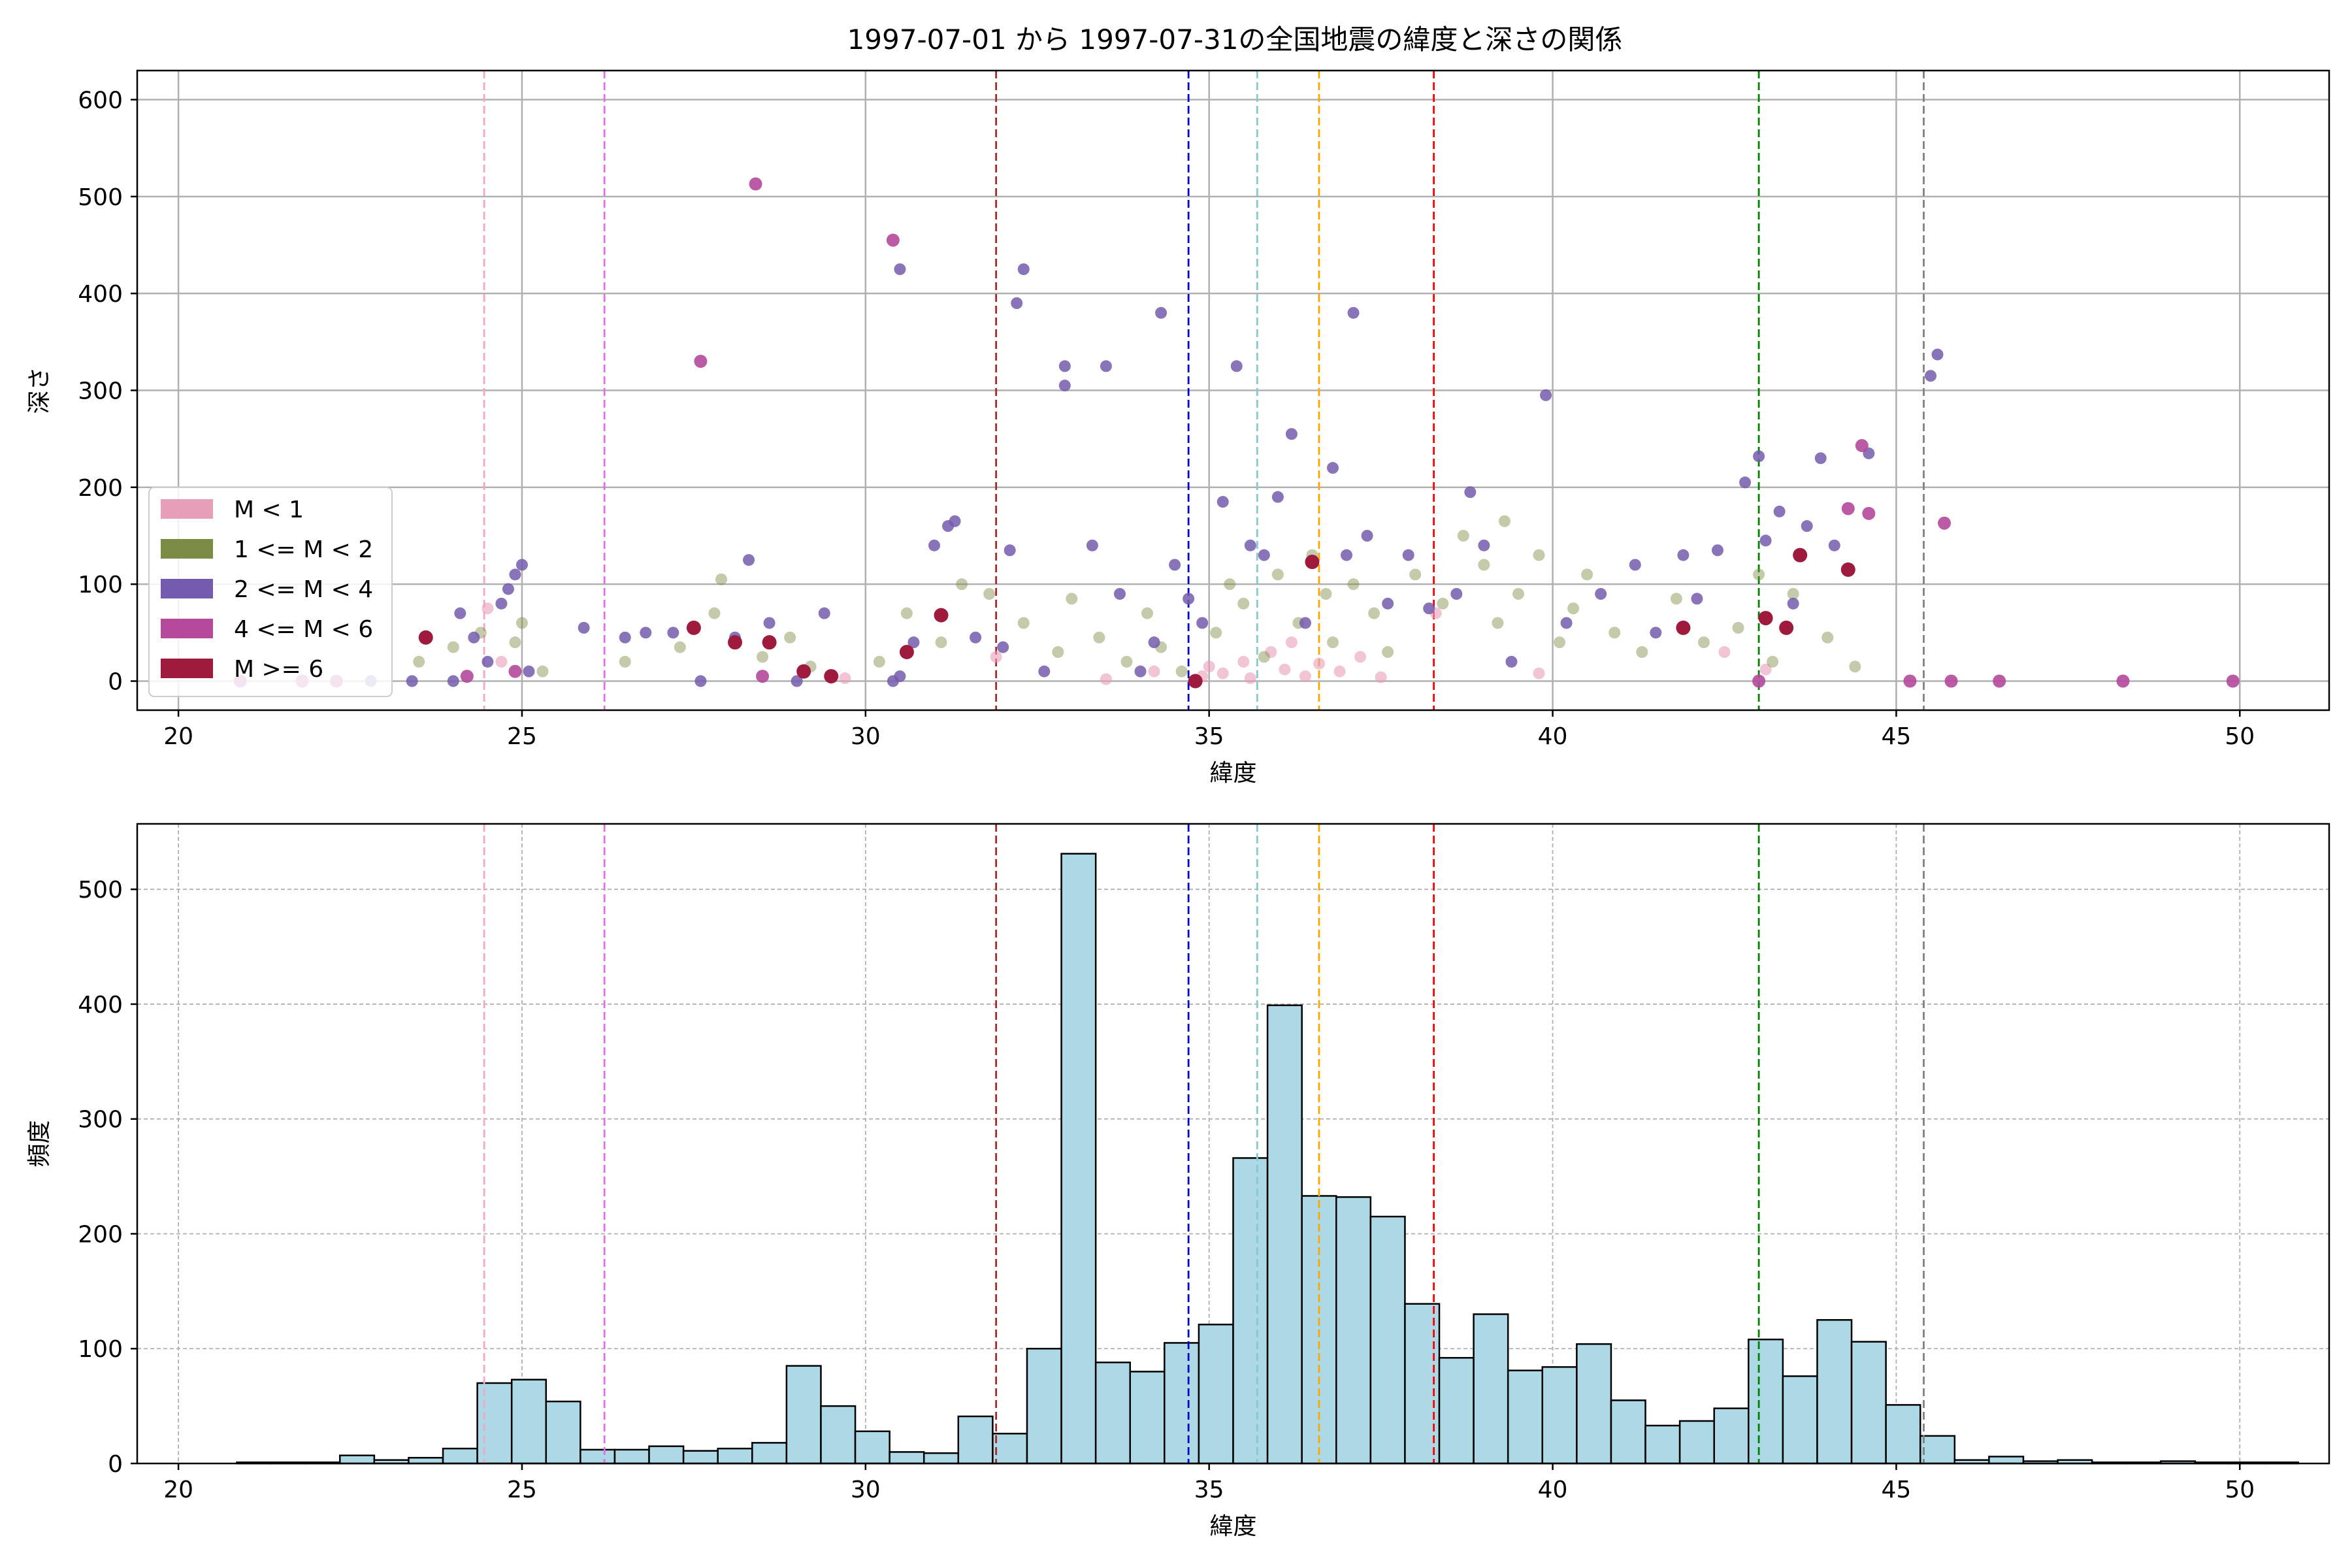 This screenshot has width=2352, height=1568. What do you see at coordinates (303, 549) in the screenshot?
I see `legend-label: 1 <= M < 2` at bounding box center [303, 549].